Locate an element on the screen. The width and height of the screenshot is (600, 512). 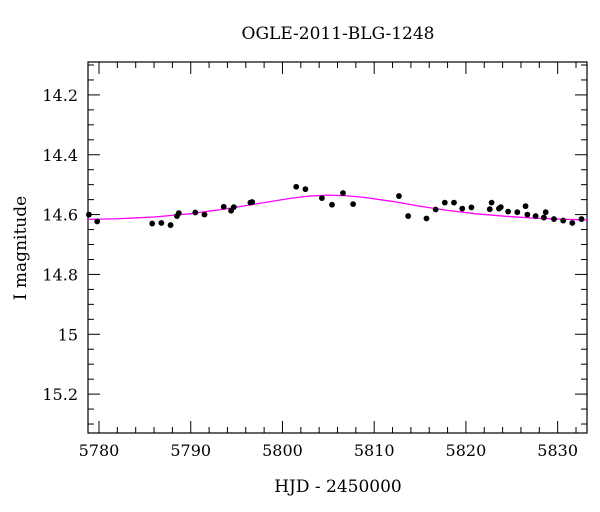
model-curve is located at coordinates (337, 207).